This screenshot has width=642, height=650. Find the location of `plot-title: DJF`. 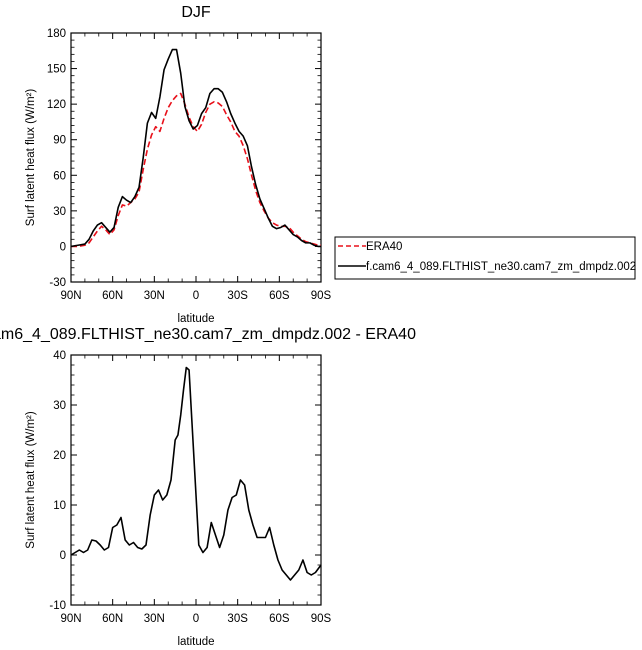

plot-title: DJF is located at coordinates (196, 12).